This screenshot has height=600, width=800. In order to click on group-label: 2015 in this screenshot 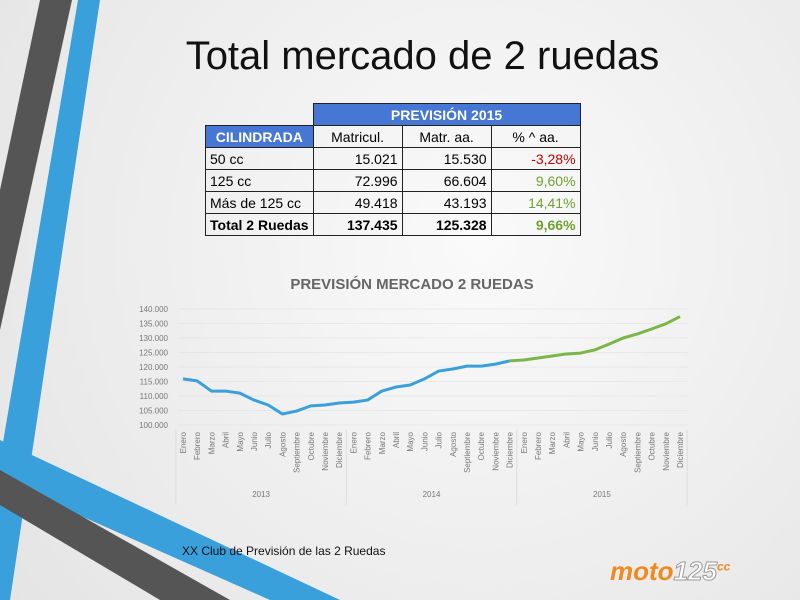, I will do `click(602, 494)`.